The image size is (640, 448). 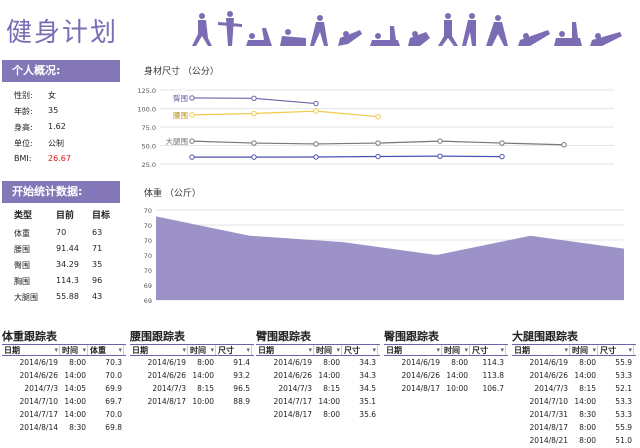 I want to click on table-row: 2014/7/31 8:30 53.3, so click(x=574, y=414).